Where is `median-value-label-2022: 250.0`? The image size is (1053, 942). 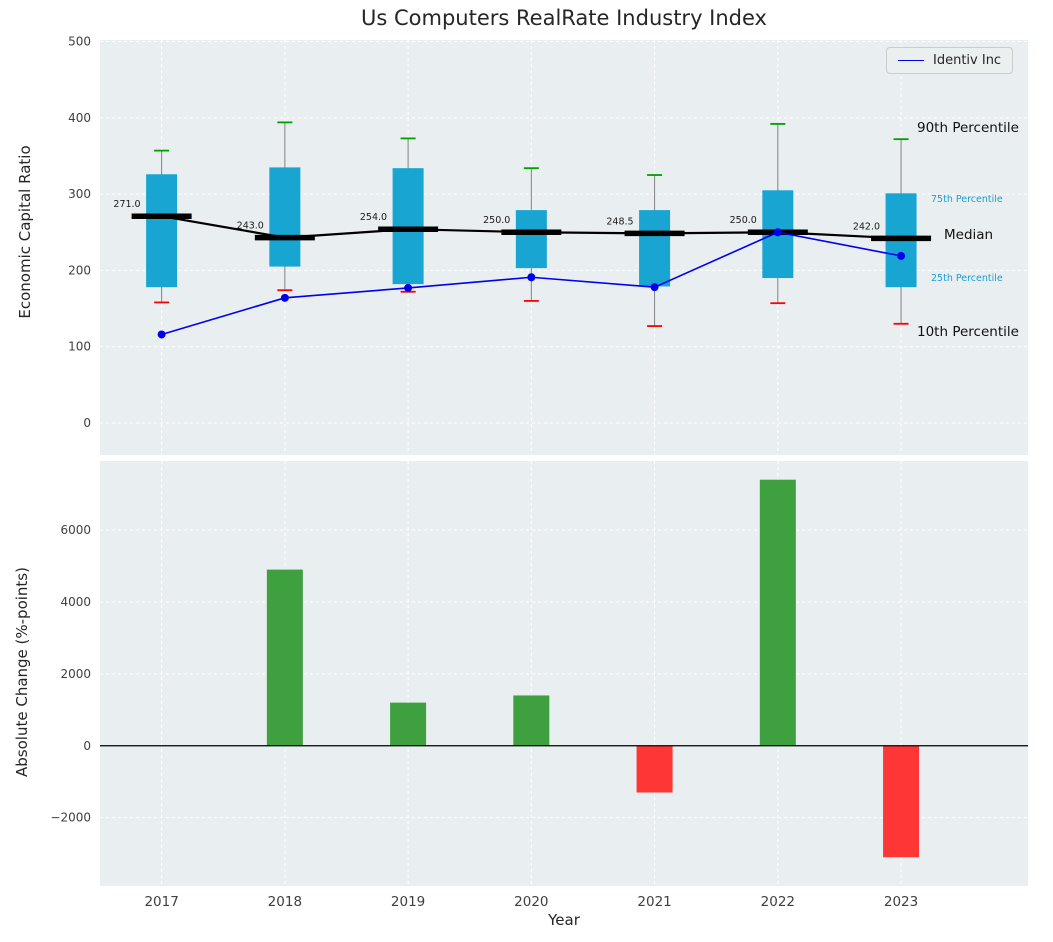 median-value-label-2022: 250.0 is located at coordinates (743, 220).